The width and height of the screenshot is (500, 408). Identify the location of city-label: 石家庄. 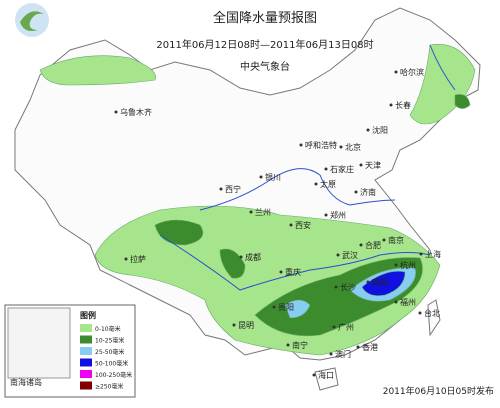
(342, 169).